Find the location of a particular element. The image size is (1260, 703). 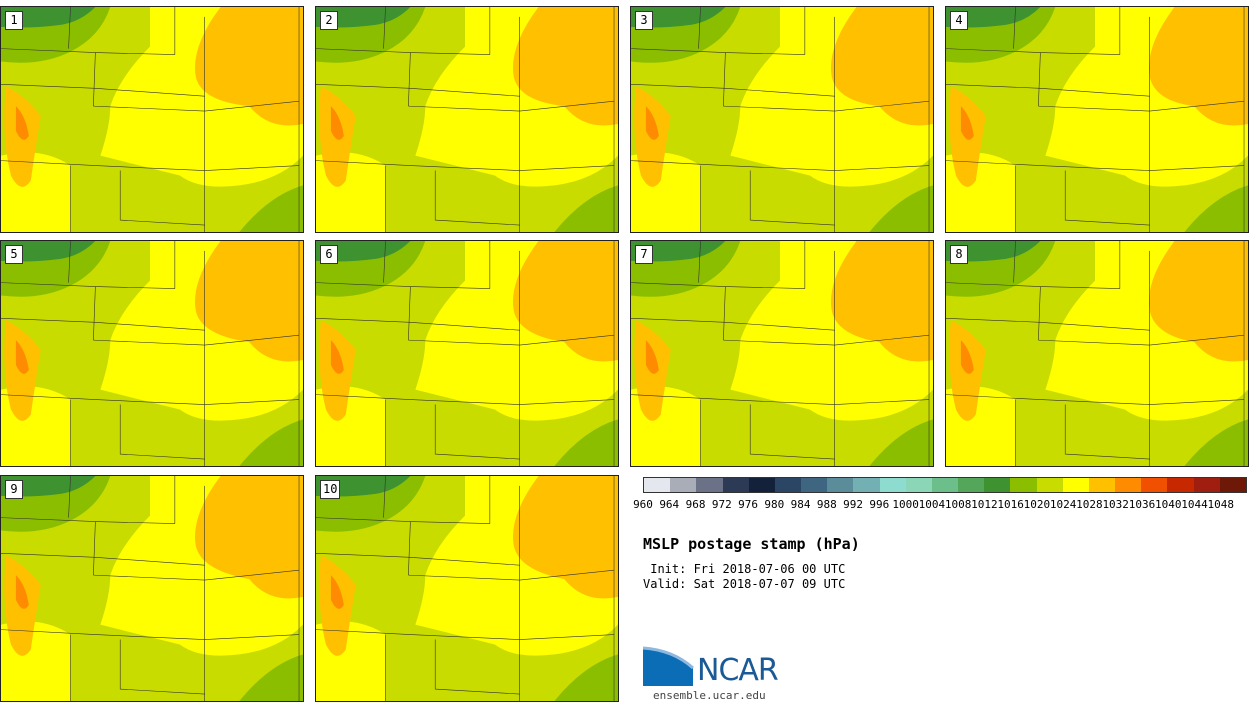

colorbar-tick-label: 1036 is located at coordinates (1142, 504).